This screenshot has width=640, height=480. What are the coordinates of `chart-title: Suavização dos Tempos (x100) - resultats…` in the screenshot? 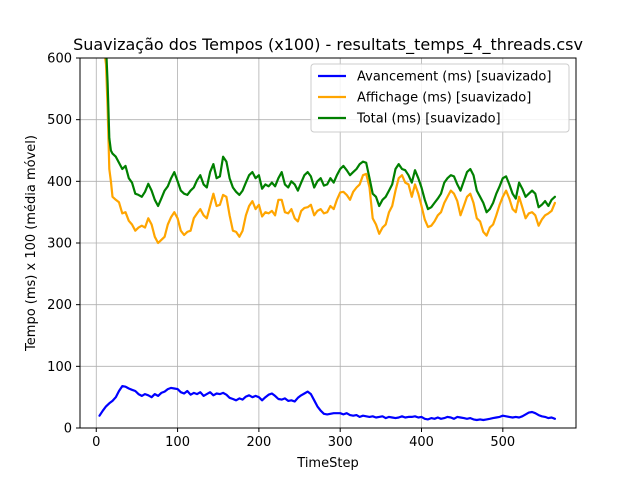 It's located at (328, 45).